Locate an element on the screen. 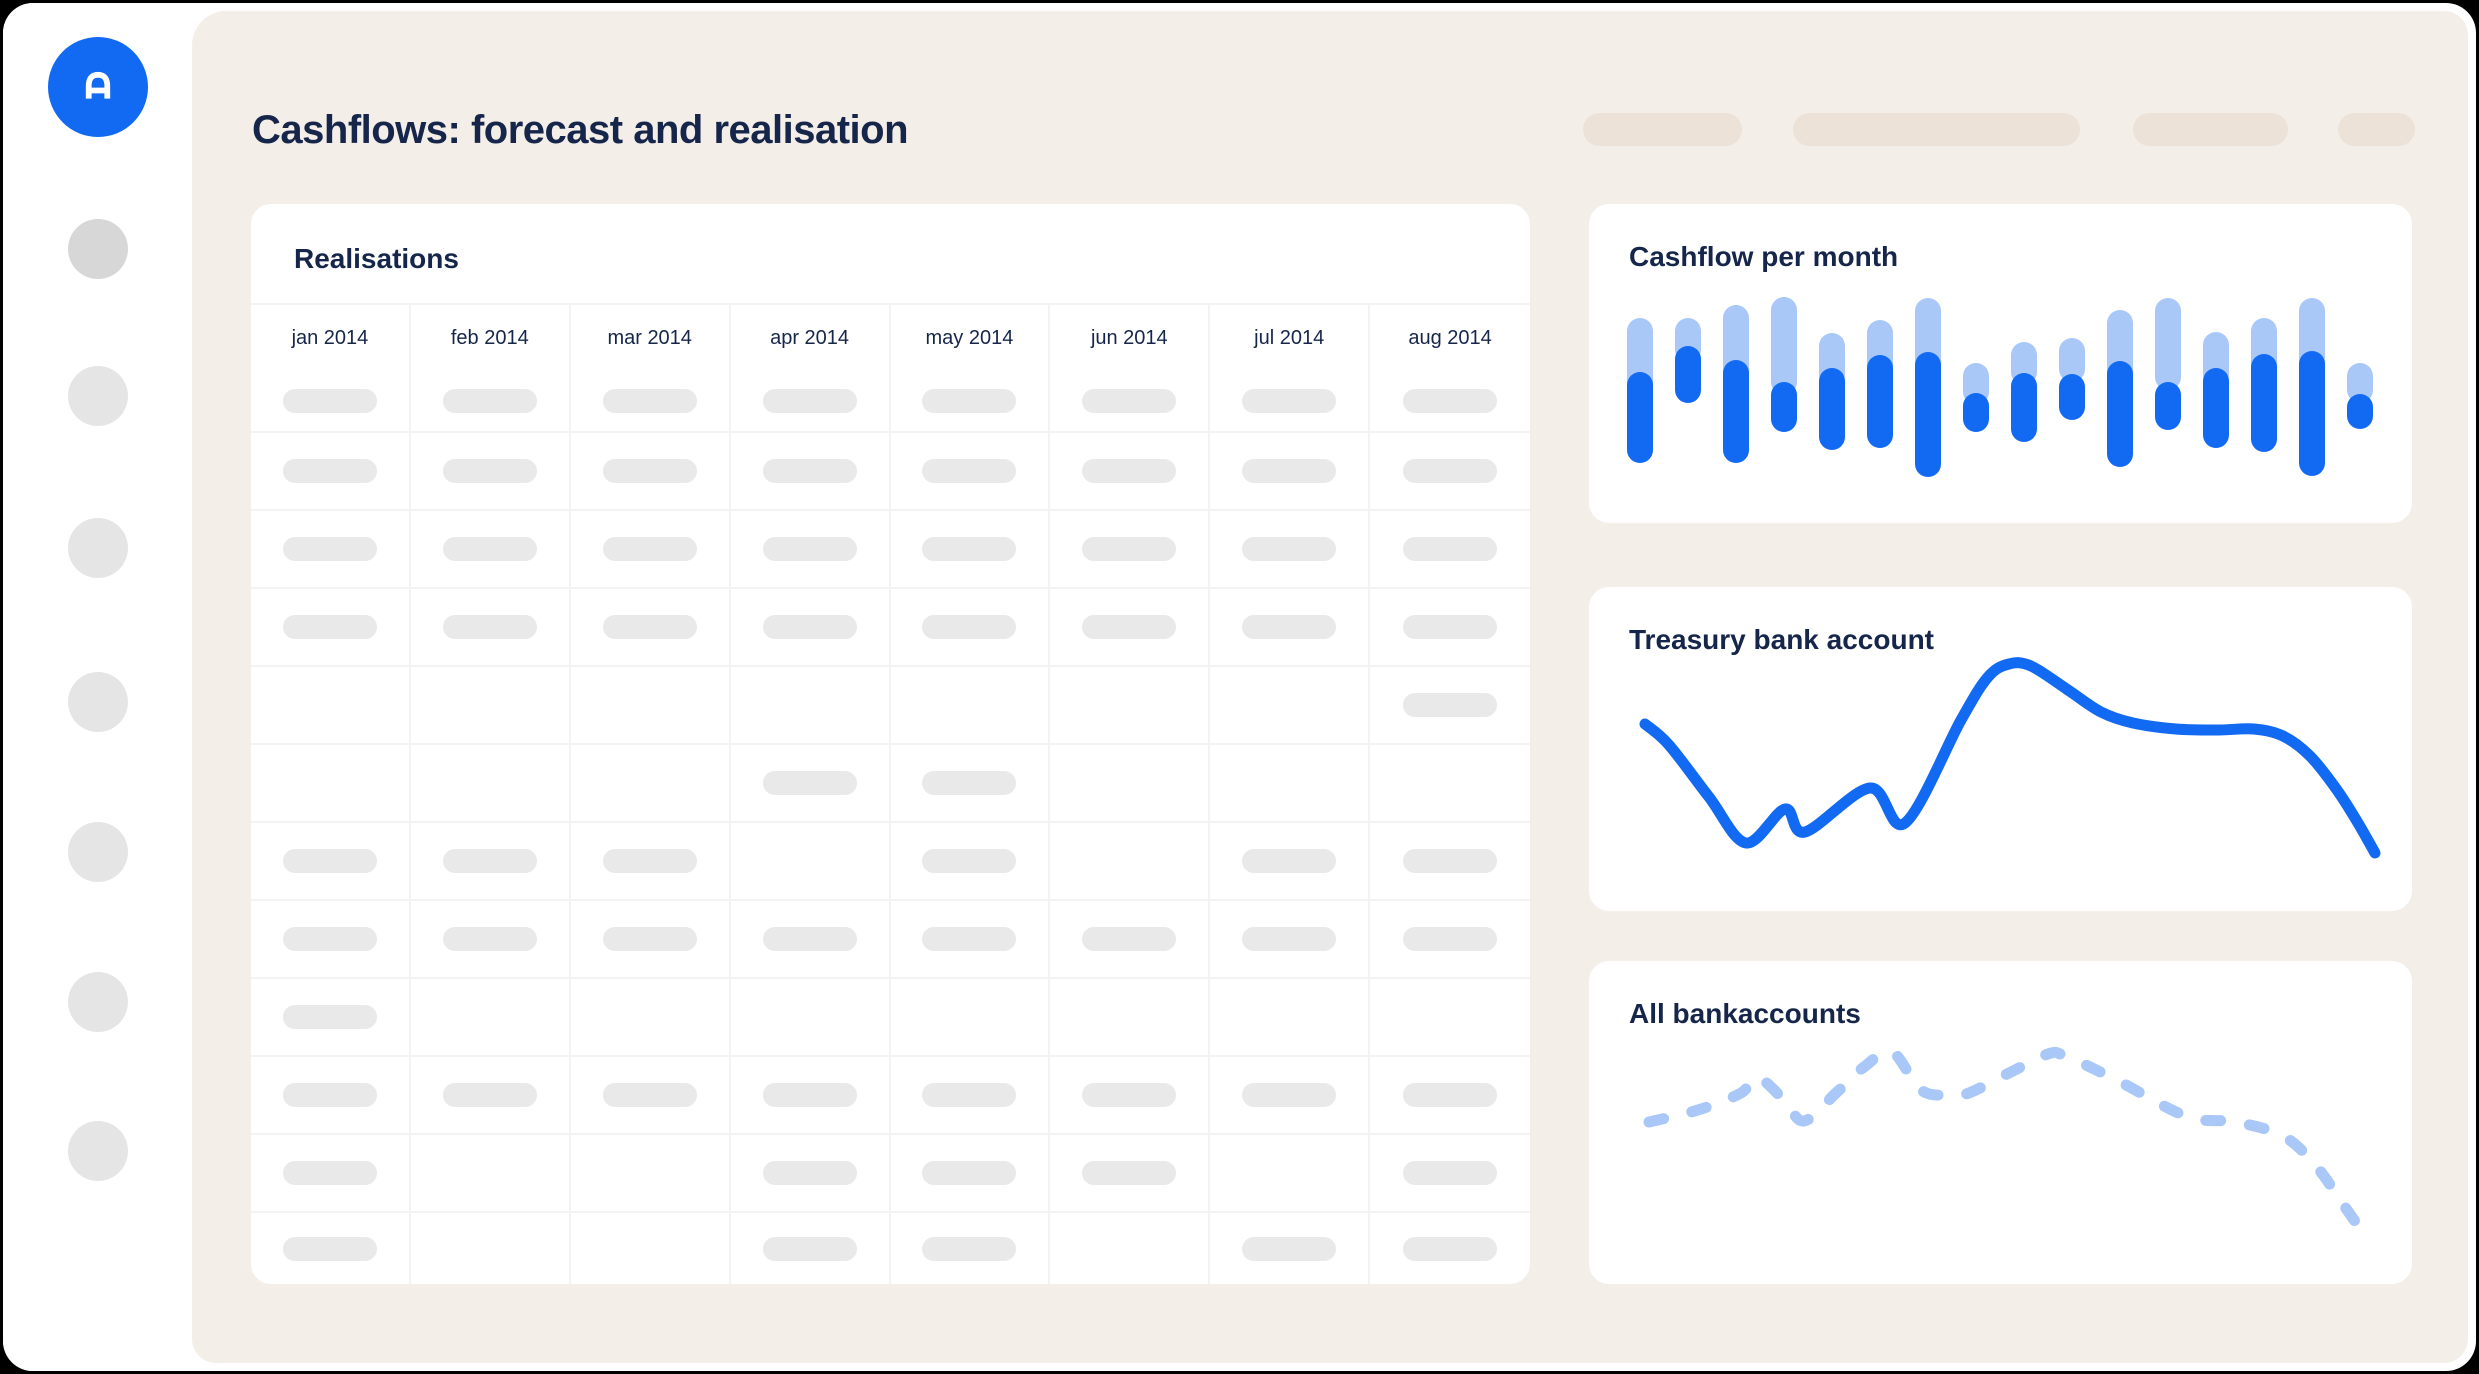 This screenshot has height=1374, width=2479. table-column-header: jun 2014 is located at coordinates (1130, 338).